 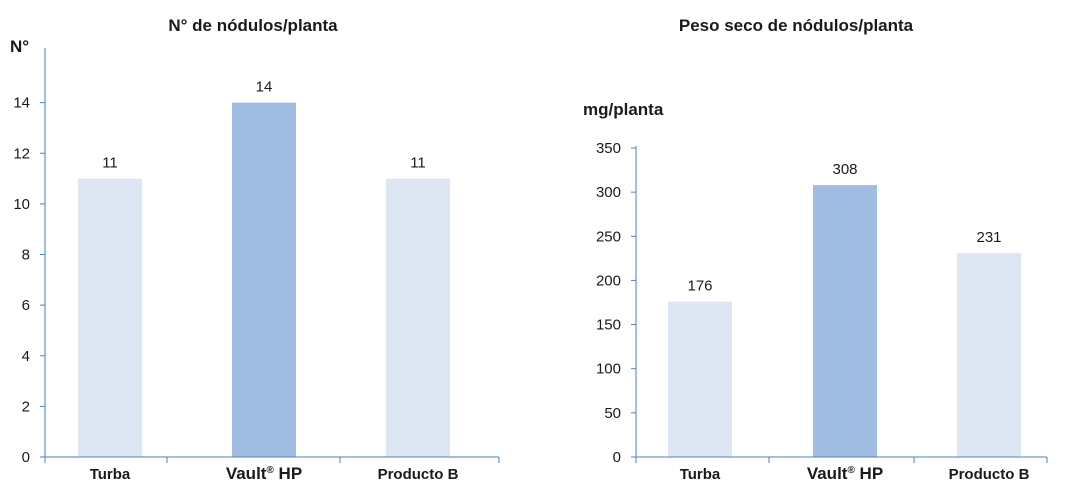 What do you see at coordinates (21, 103) in the screenshot?
I see `chart-1-y-tick-label: 14` at bounding box center [21, 103].